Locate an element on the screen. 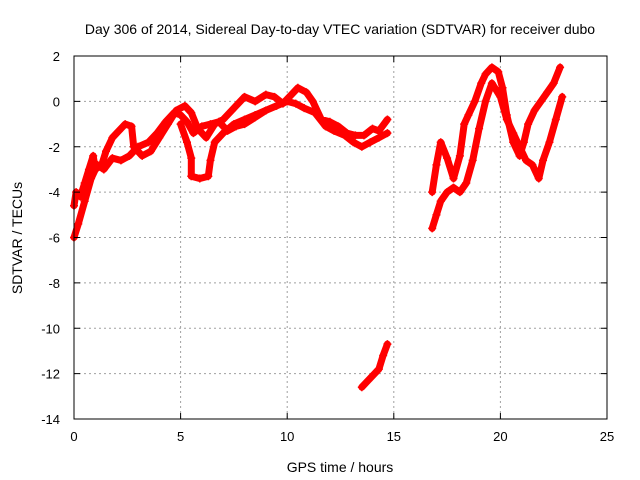 This screenshot has width=640, height=480. series-segment-a-dip-branch is located at coordinates (223, 144).